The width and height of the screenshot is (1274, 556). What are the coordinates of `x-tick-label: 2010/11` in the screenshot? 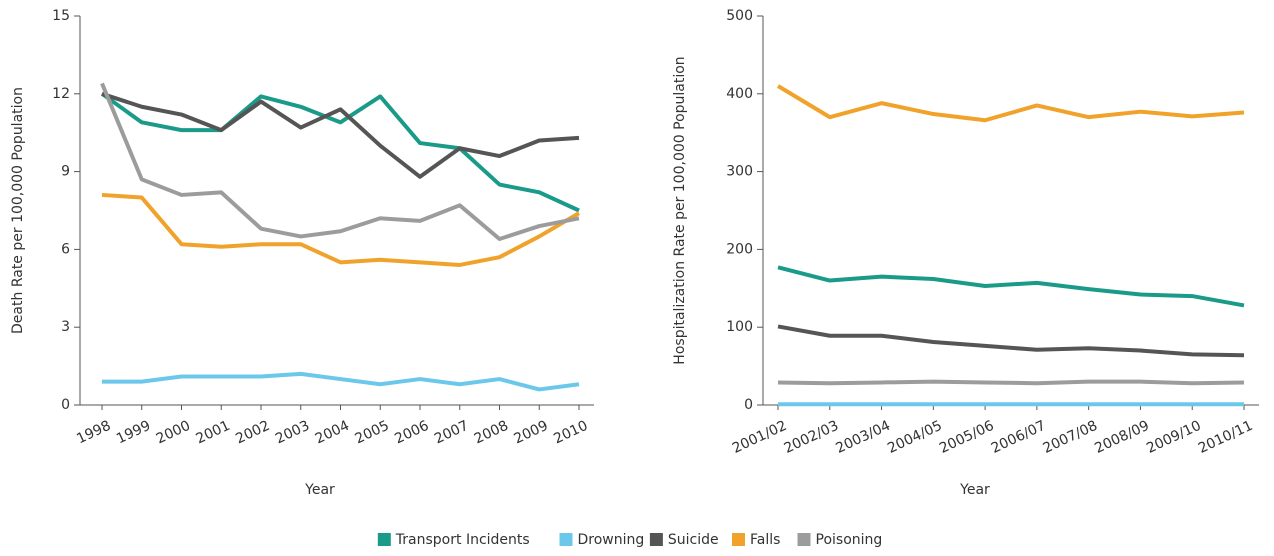 It's located at (1225, 437).